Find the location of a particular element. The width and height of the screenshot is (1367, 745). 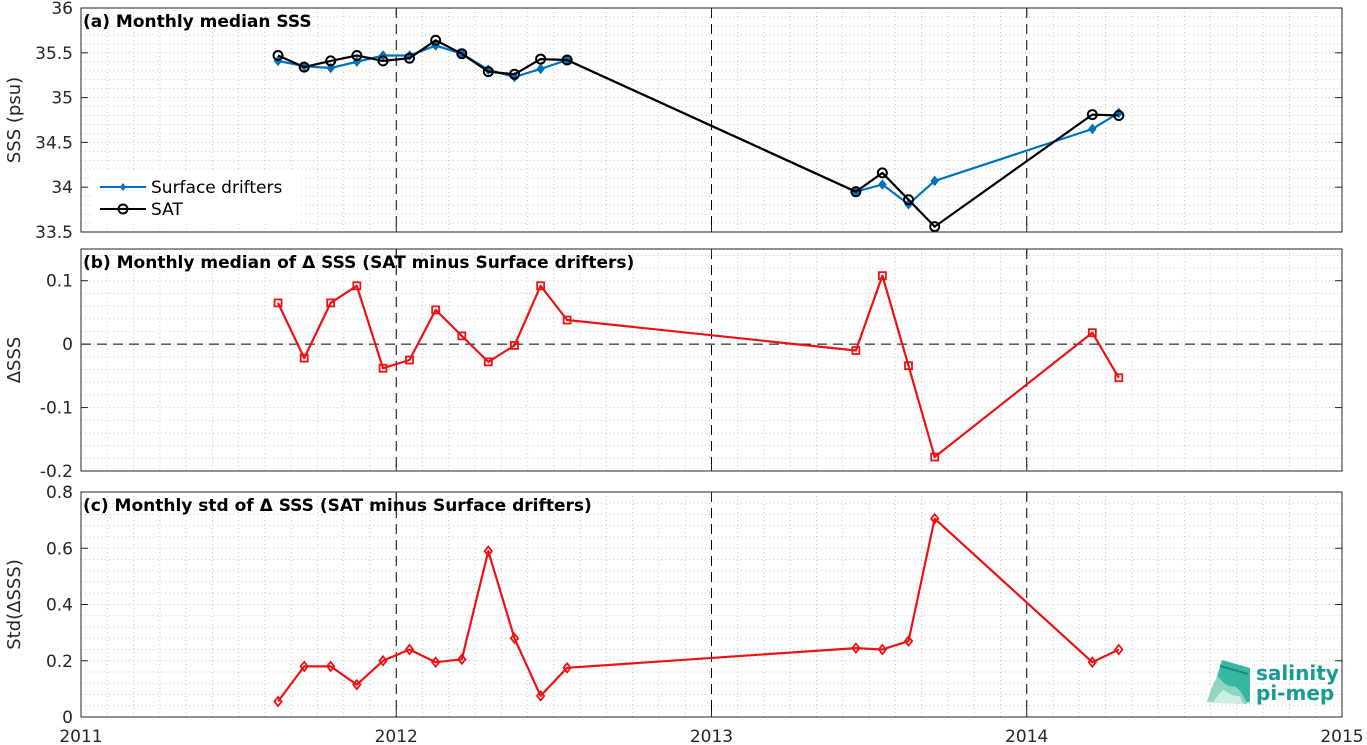

y-tick-label: 34 is located at coordinates (62, 188).